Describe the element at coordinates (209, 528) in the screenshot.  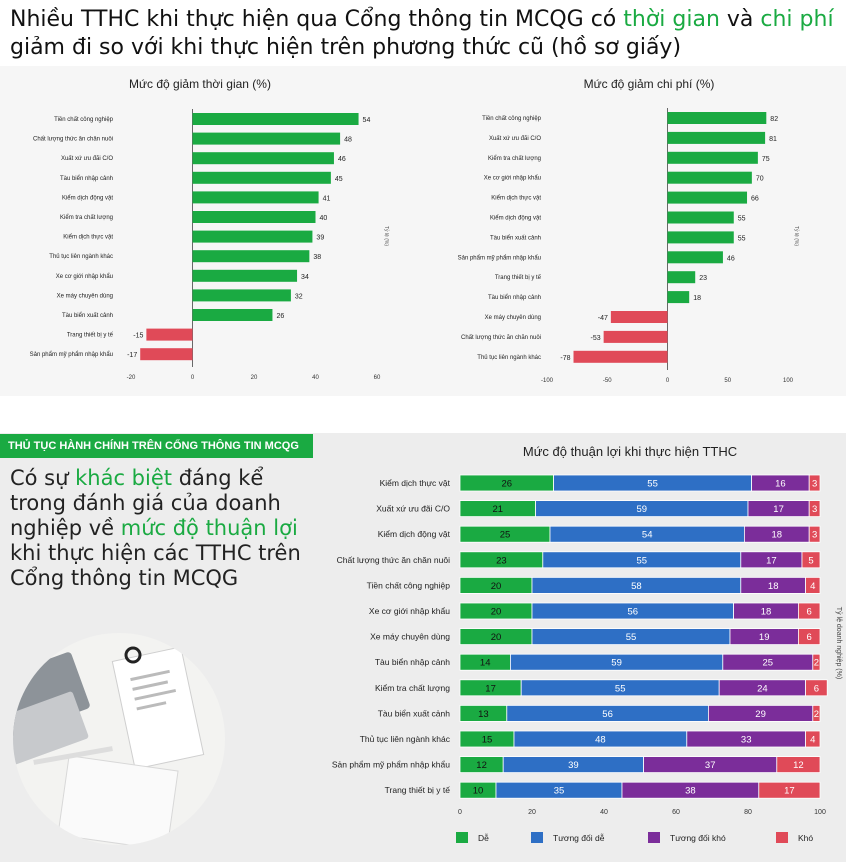
I see `callout-highlight-ease: mức độ thuận lợi` at that location.